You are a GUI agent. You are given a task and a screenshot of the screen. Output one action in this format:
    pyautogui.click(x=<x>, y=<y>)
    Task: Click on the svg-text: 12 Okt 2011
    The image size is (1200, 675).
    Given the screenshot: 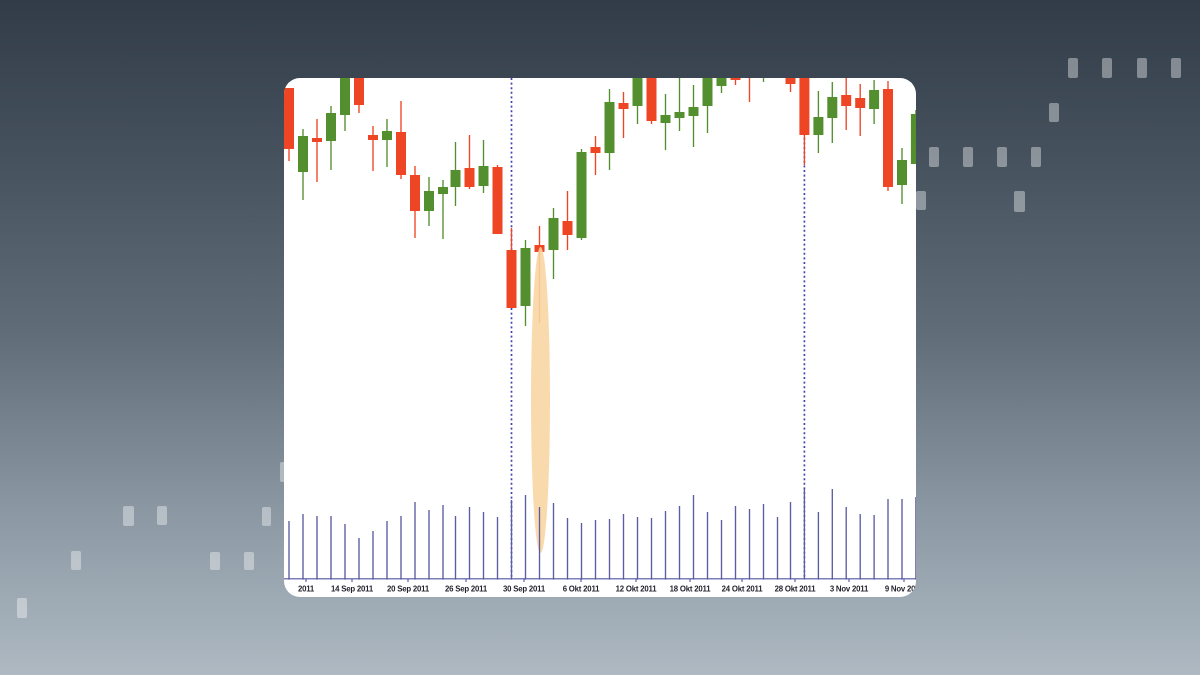 What is the action you would take?
    pyautogui.click(x=637, y=589)
    